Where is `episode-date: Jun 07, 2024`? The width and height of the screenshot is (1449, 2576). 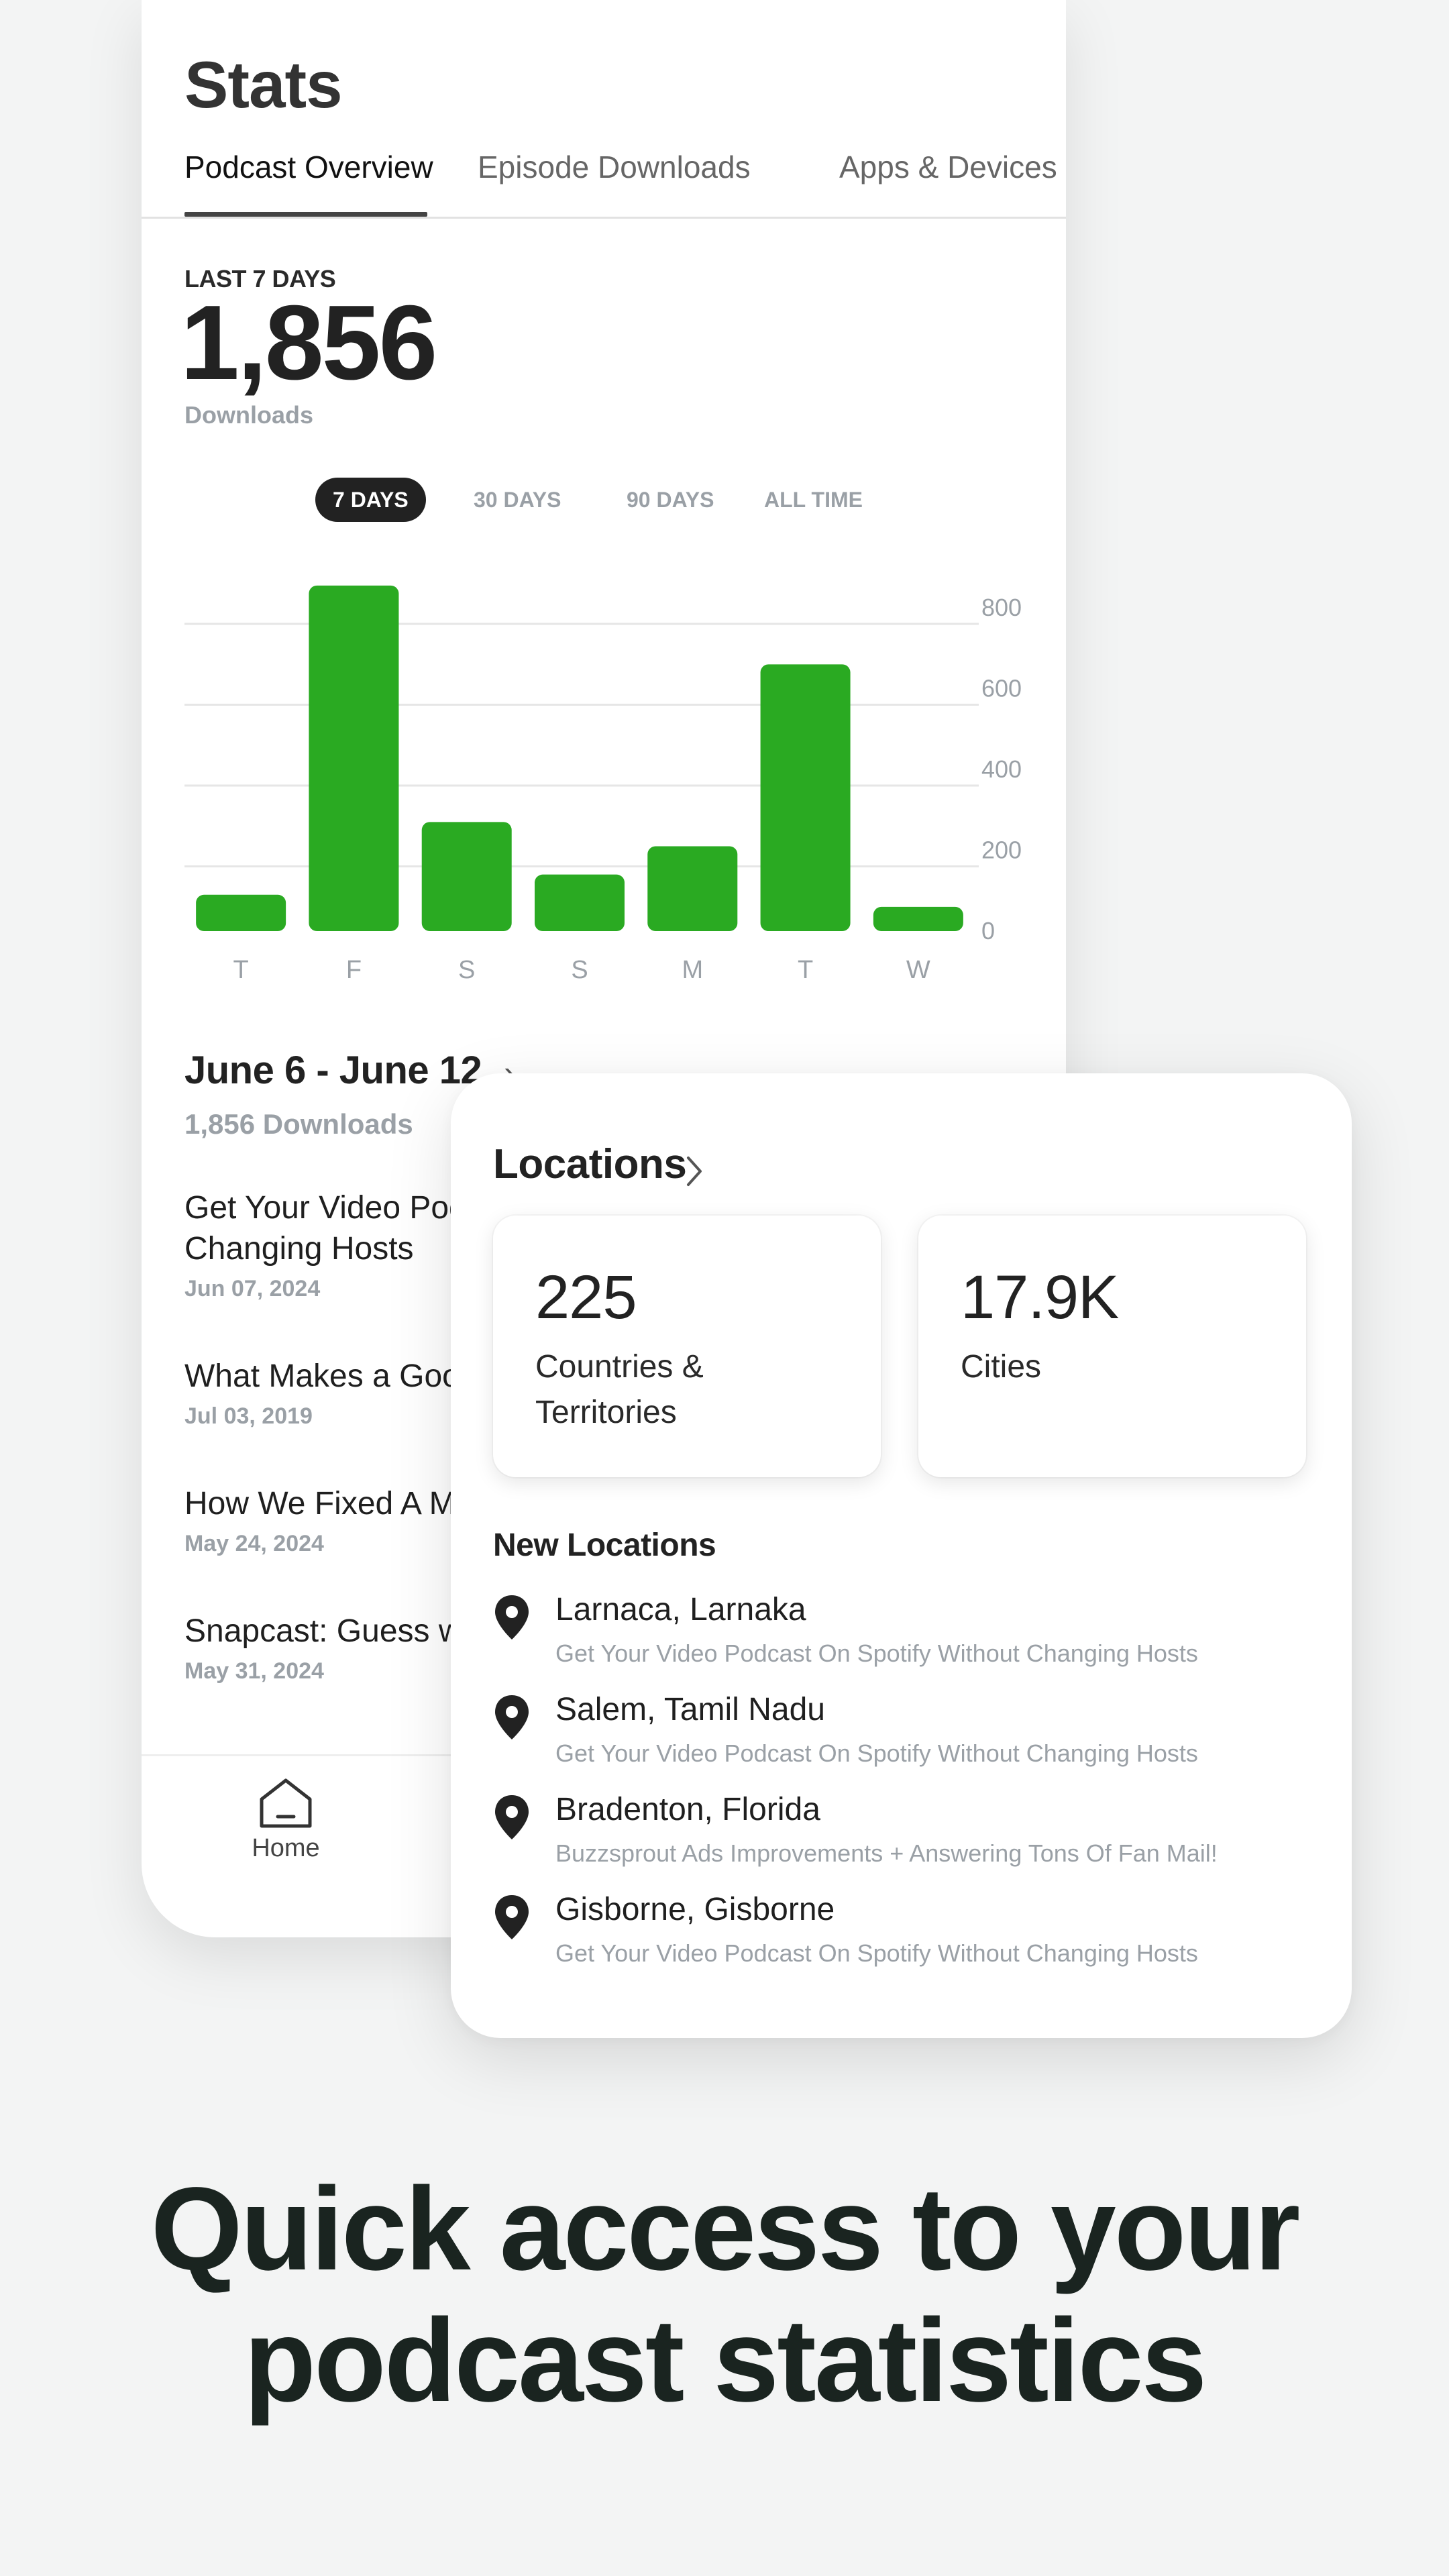 episode-date: Jun 07, 2024 is located at coordinates (252, 1288).